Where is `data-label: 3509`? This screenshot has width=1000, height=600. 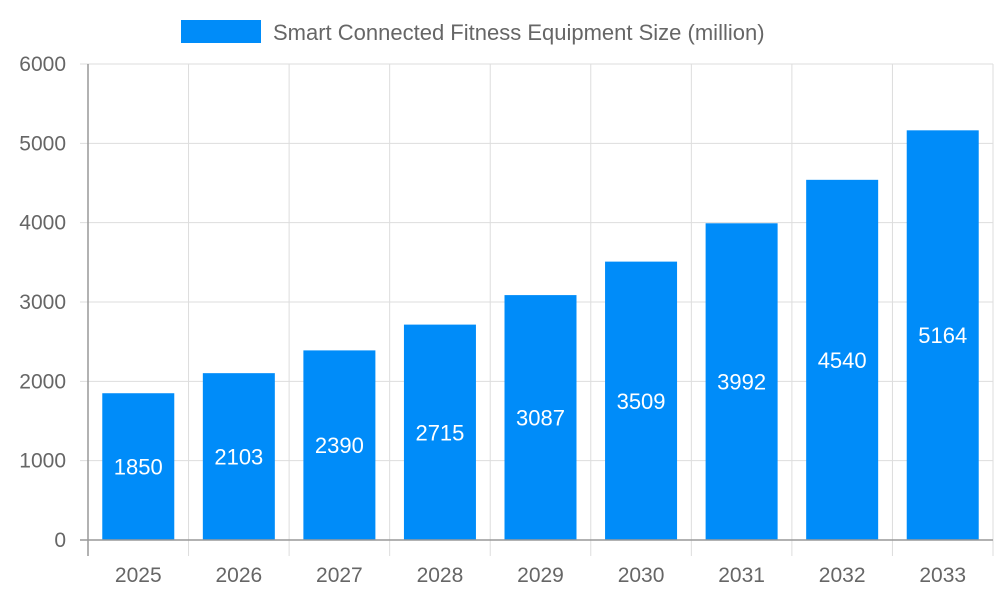
data-label: 3509 is located at coordinates (641, 401).